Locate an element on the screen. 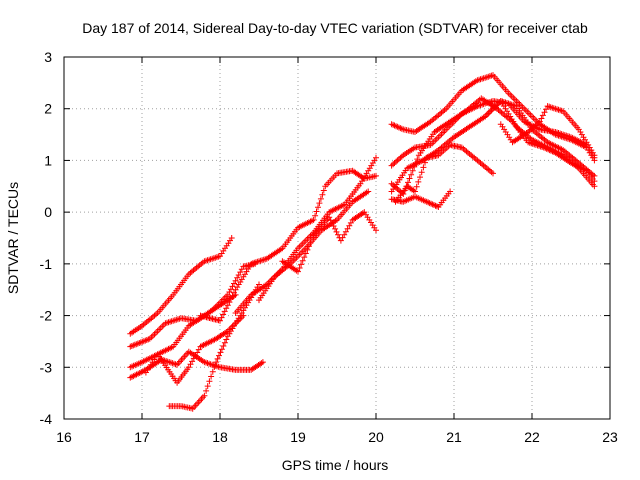  x-axis-label: GPS time / hours is located at coordinates (335, 465).